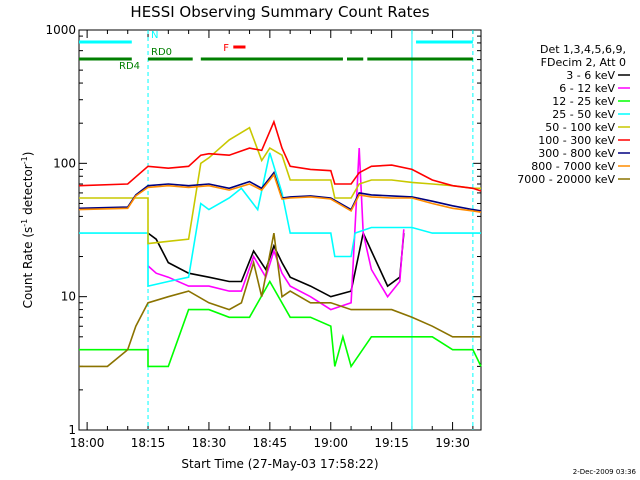 The image size is (640, 480). What do you see at coordinates (24, 223) in the screenshot?
I see `y-axis-label-exp1: -1` at bounding box center [24, 223].